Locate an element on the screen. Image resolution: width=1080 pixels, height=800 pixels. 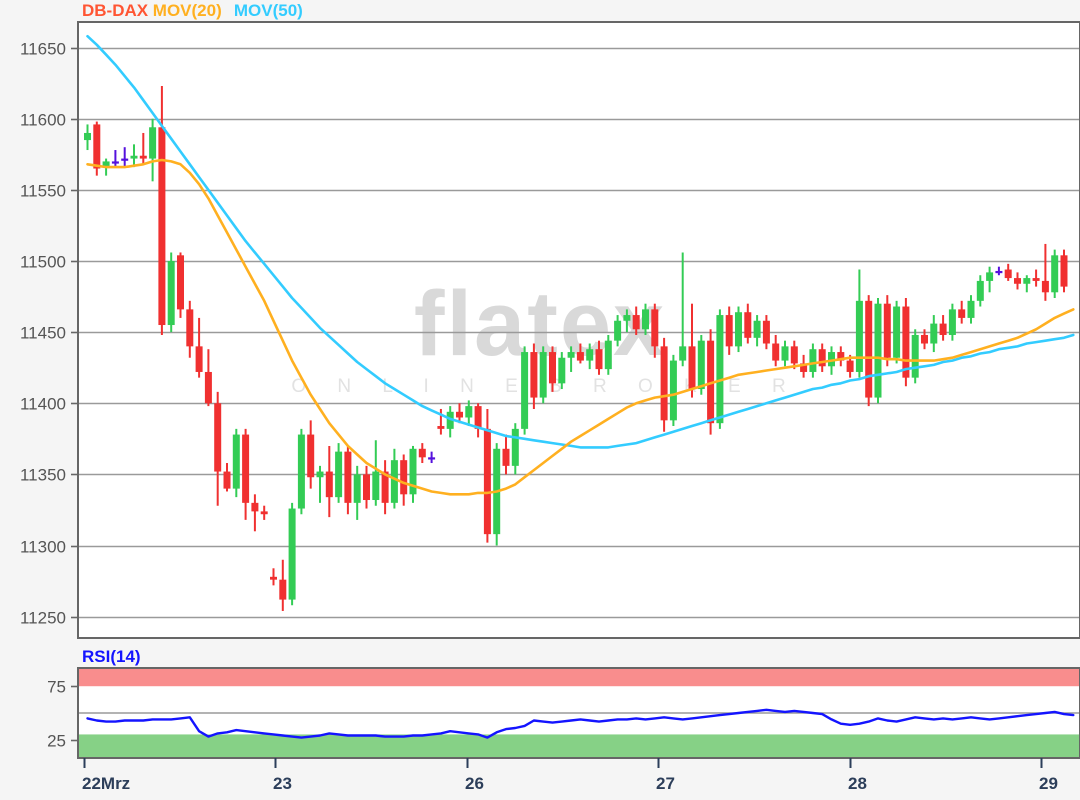
price-y-axis-label: 11350 is located at coordinates (43, 475).